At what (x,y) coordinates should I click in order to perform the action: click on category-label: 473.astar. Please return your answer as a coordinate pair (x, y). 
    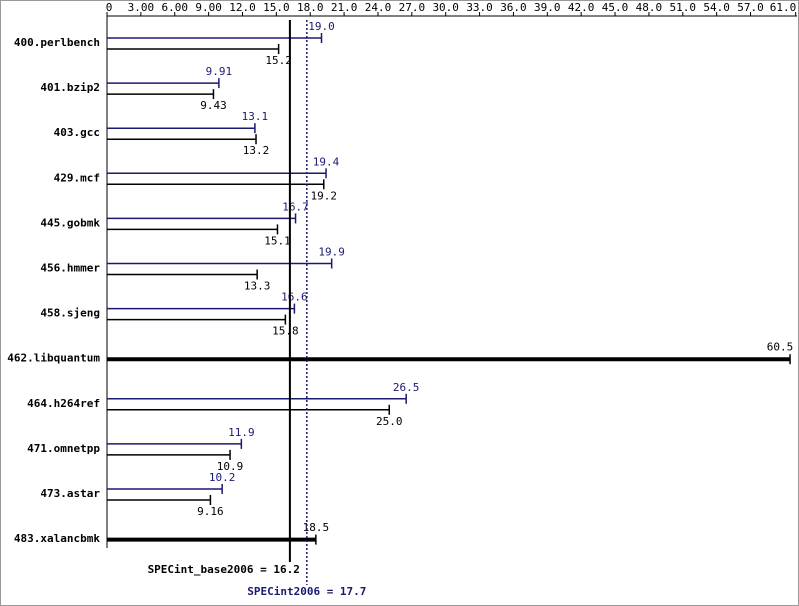
    Looking at the image, I should click on (70, 493).